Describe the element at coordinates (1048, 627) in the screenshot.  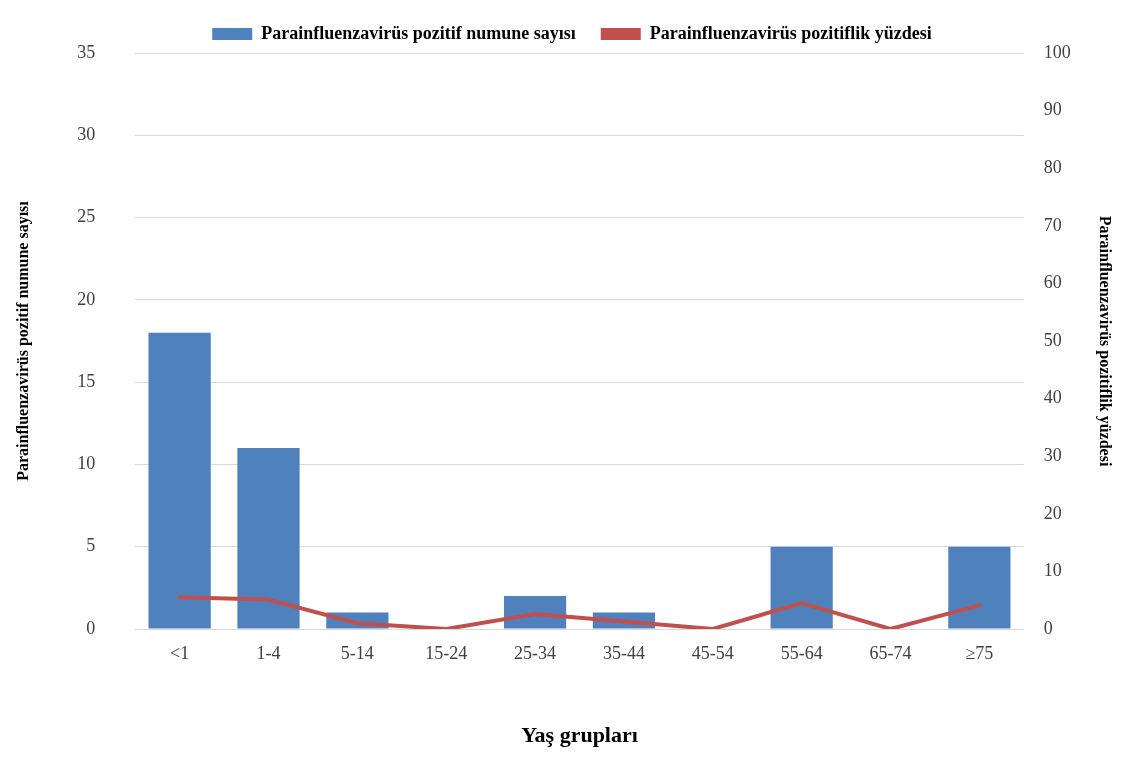
I see `y2-tick-label: 0` at that location.